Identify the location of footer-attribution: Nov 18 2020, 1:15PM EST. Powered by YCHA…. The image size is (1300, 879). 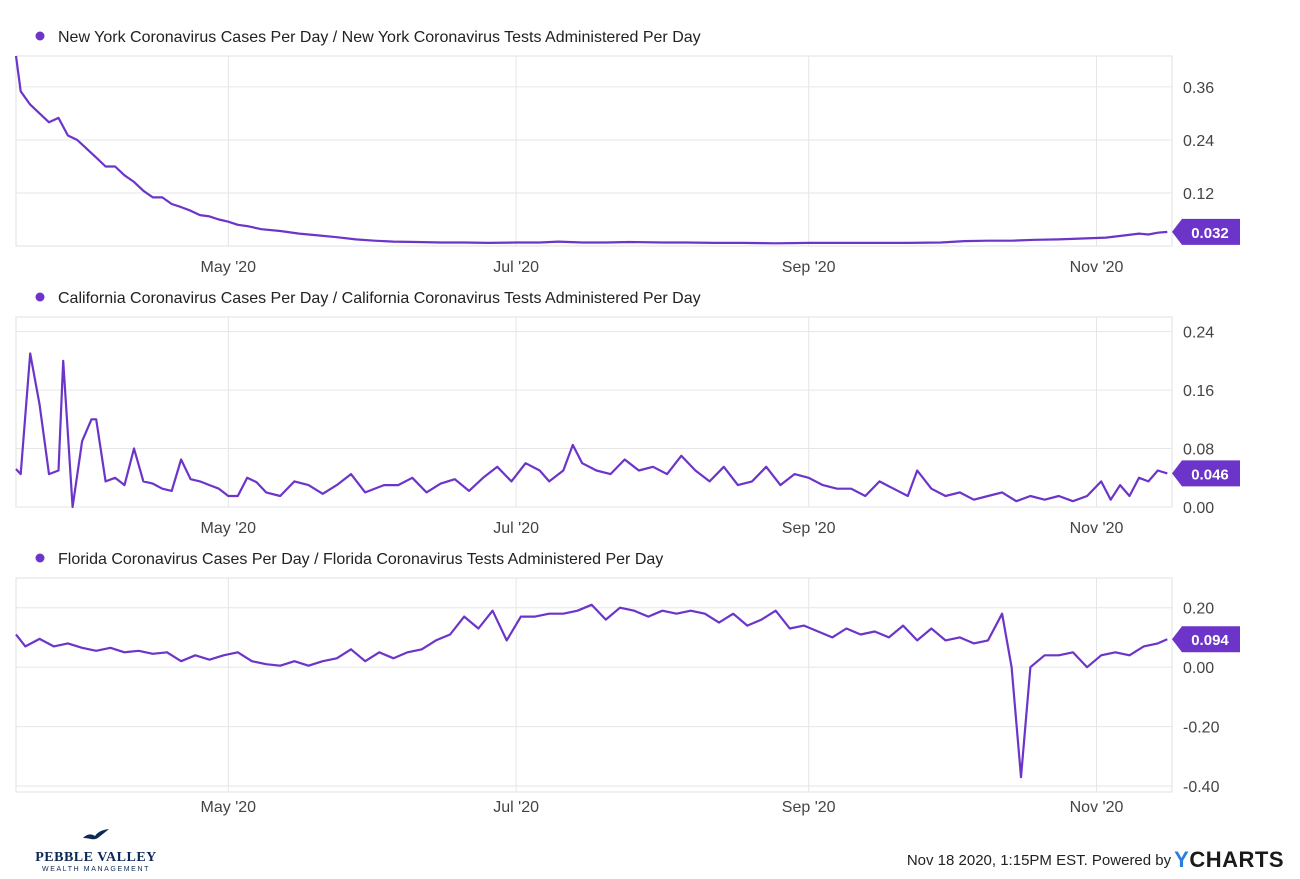
(1095, 860).